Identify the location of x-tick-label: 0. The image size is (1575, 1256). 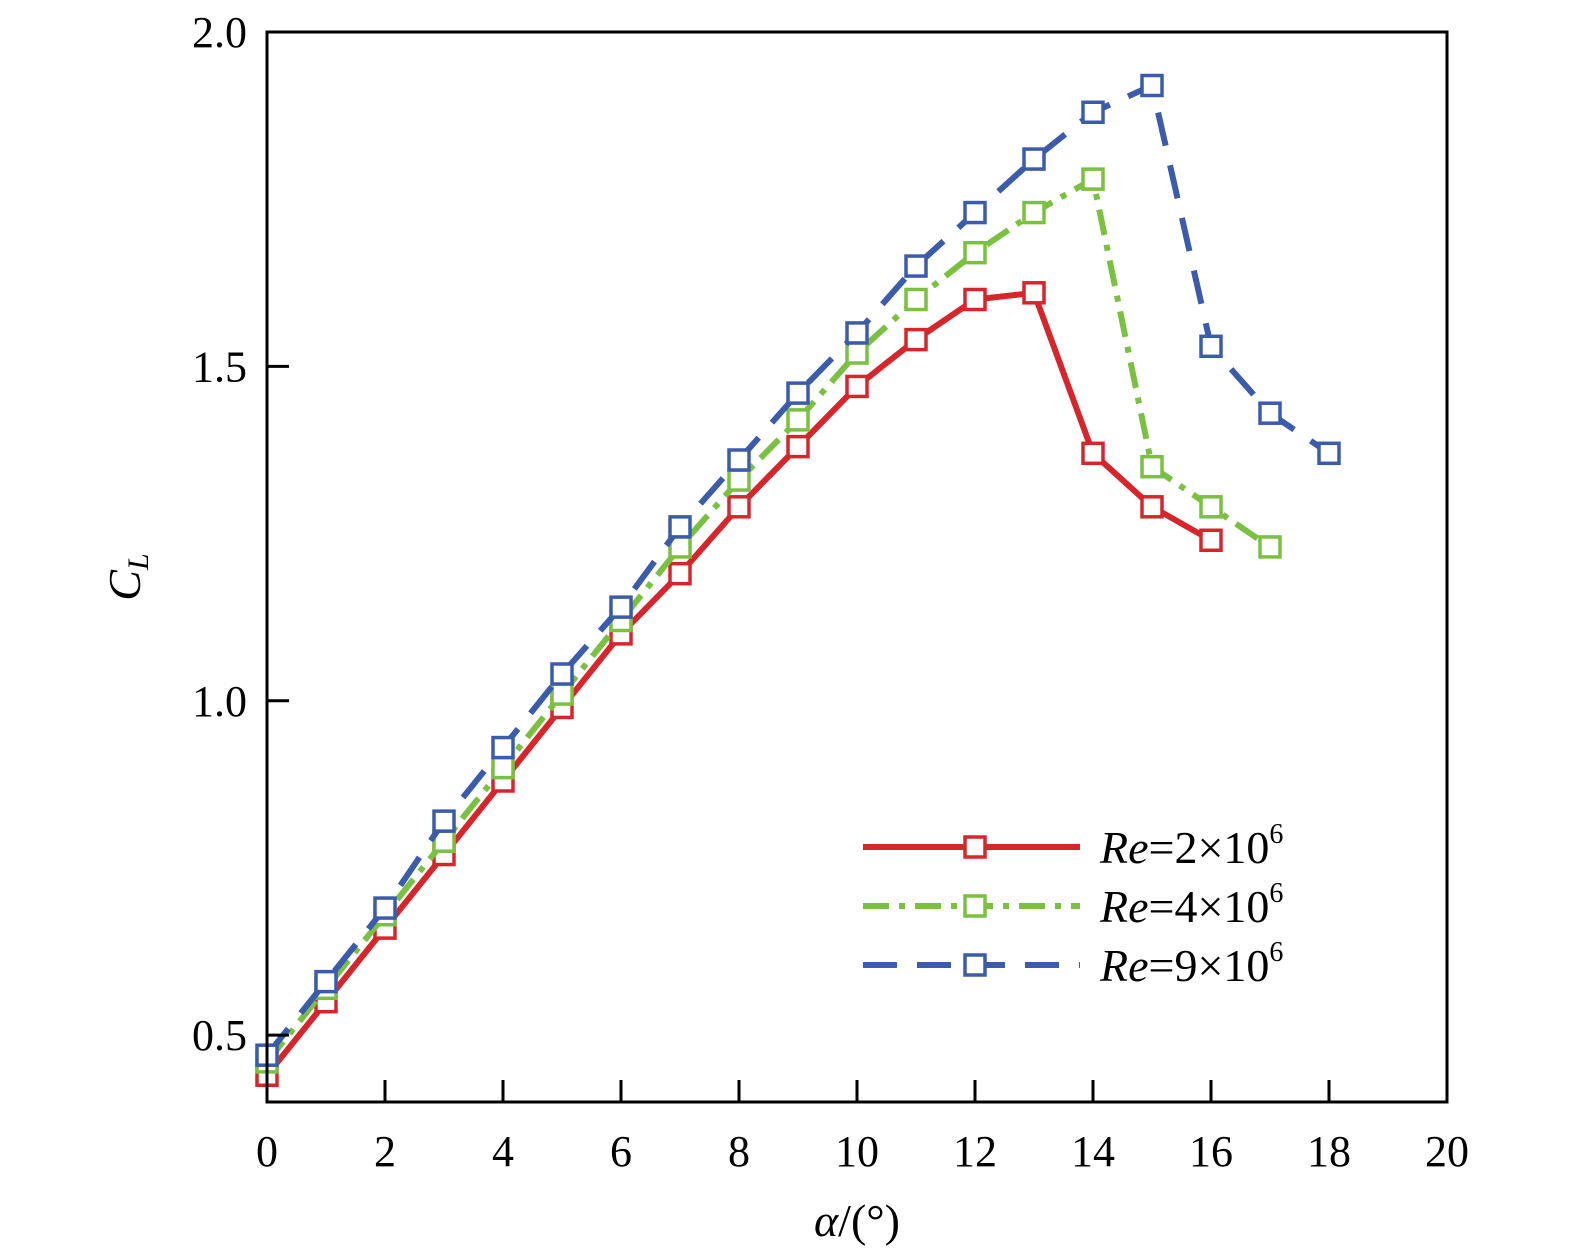
(267, 1151).